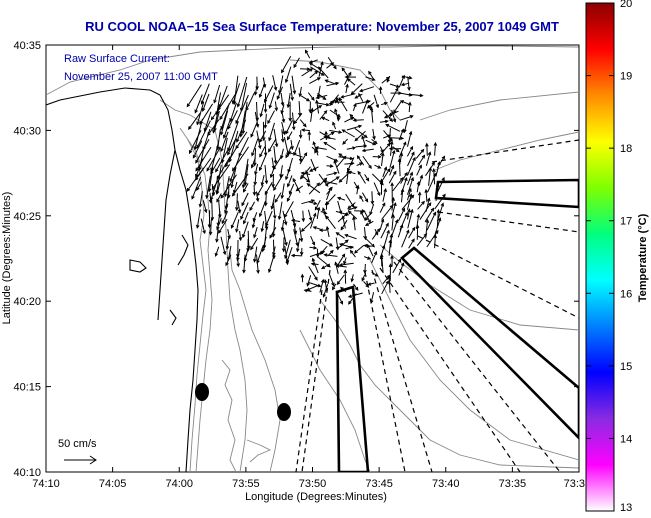 The height and width of the screenshot is (518, 651). I want to click on colorbar-ticks: 20 19 18 17 16 15 14 13, so click(609, 257).